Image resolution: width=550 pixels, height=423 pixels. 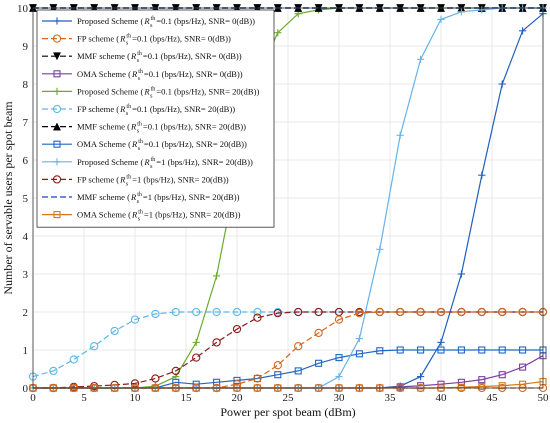 What do you see at coordinates (287, 412) in the screenshot?
I see `x-axis-label: Power per spot beam (dBm)` at bounding box center [287, 412].